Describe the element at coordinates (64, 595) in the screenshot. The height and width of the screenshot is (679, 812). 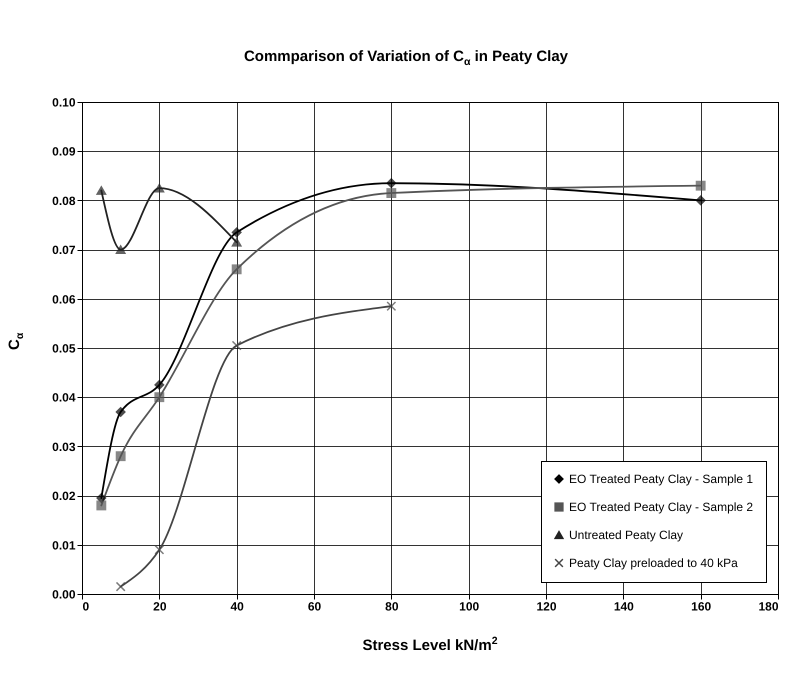
I see `y-tick-label: 0.00` at that location.